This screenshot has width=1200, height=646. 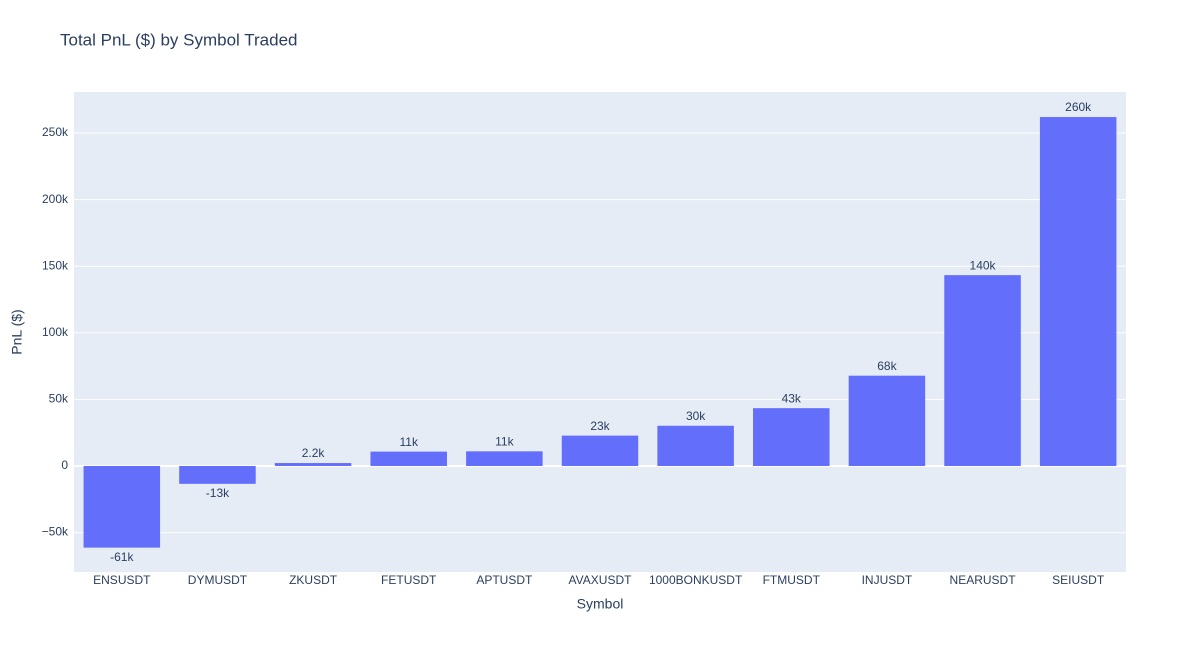 What do you see at coordinates (55, 332) in the screenshot?
I see `y-tick-label: 100k` at bounding box center [55, 332].